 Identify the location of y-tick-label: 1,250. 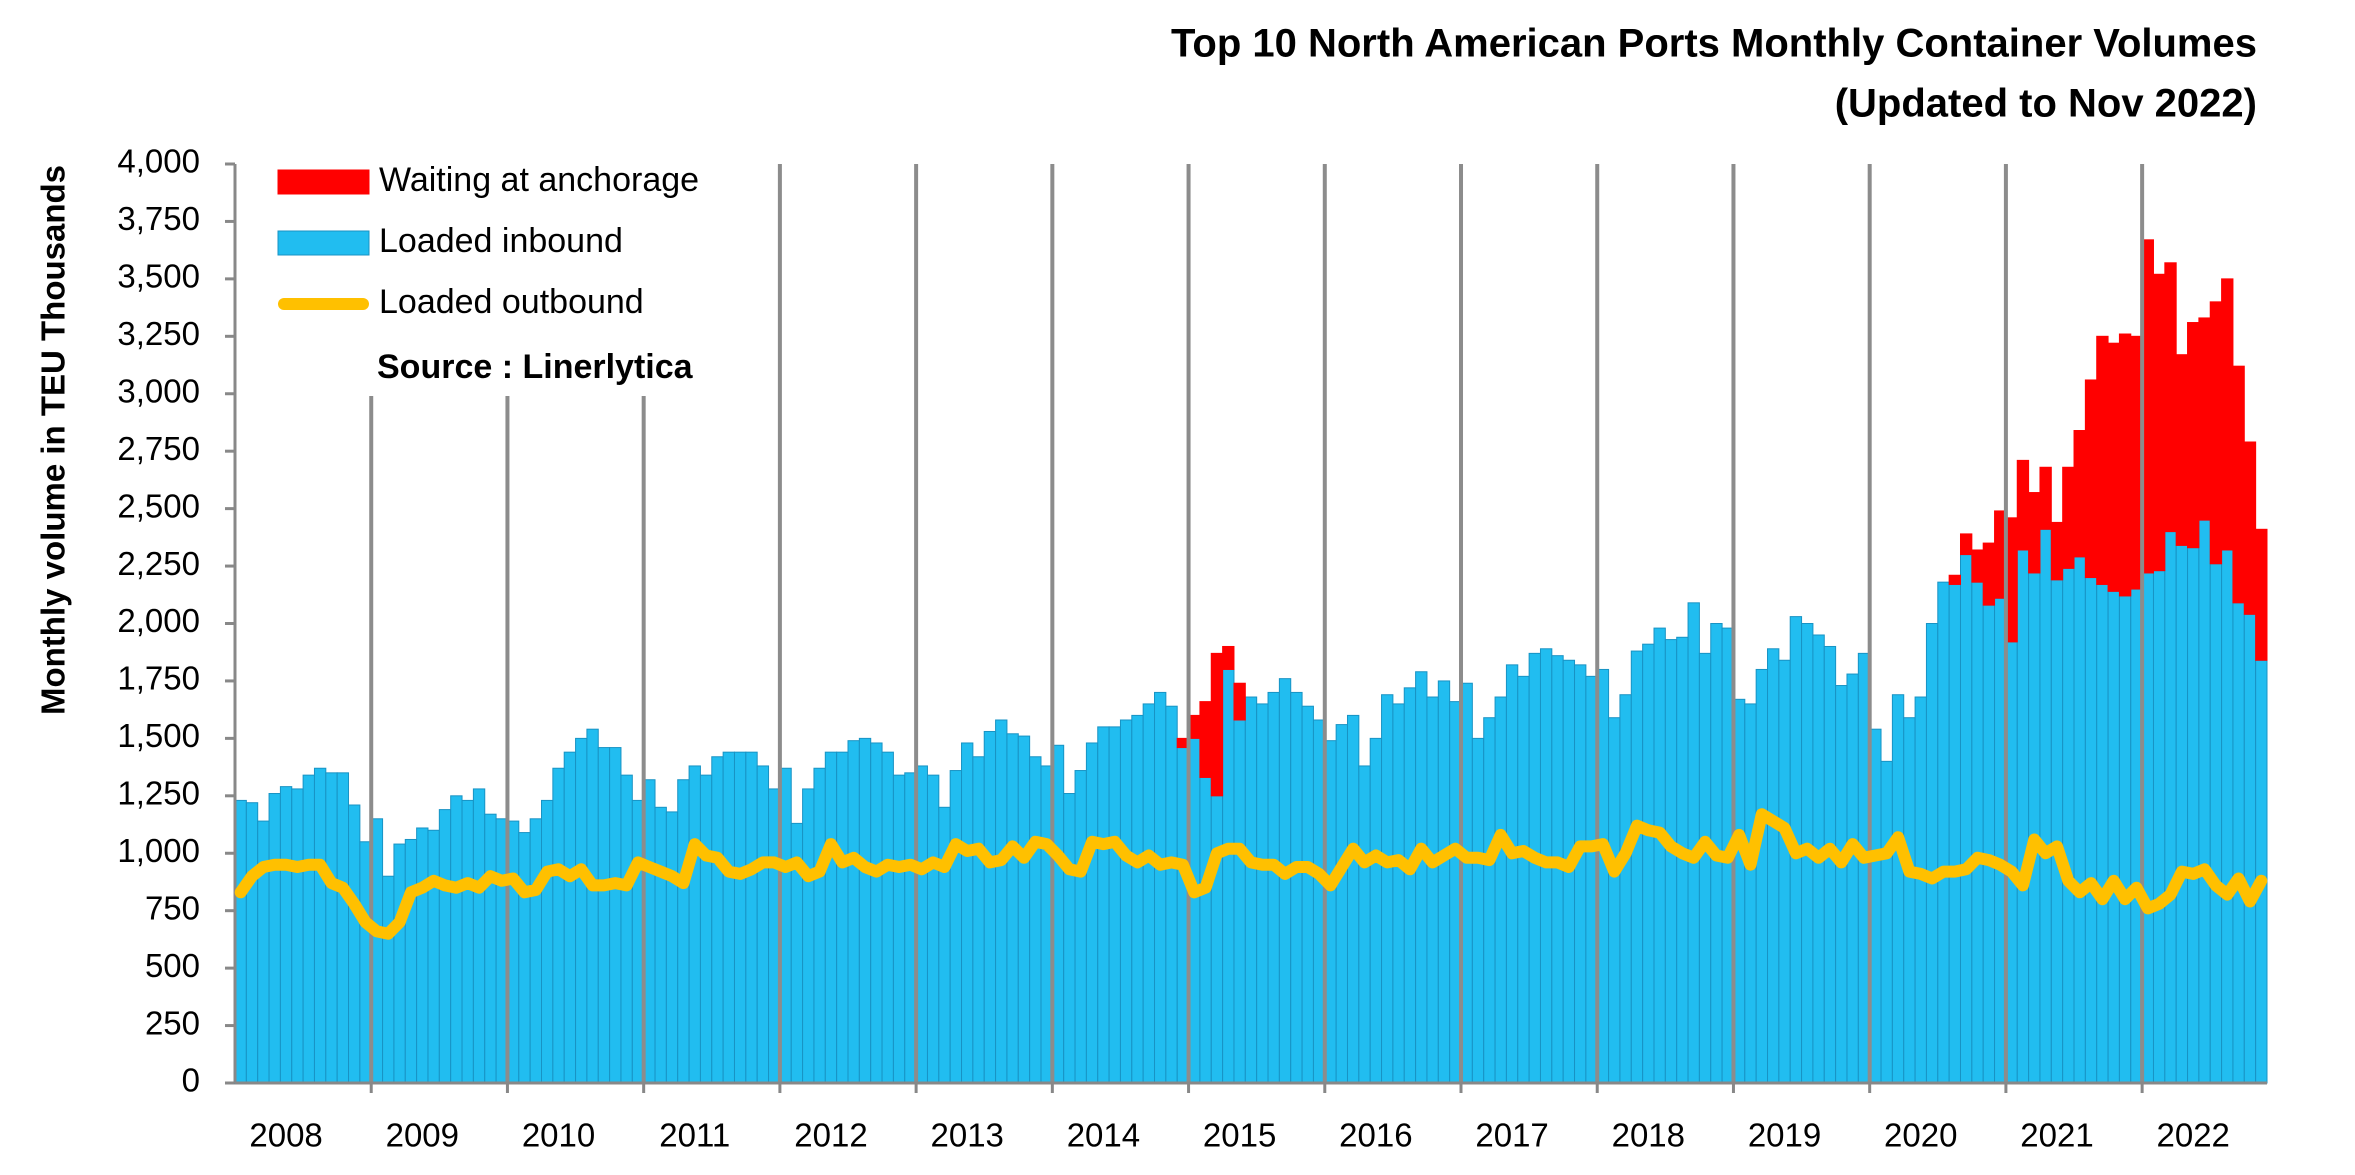
(158, 793).